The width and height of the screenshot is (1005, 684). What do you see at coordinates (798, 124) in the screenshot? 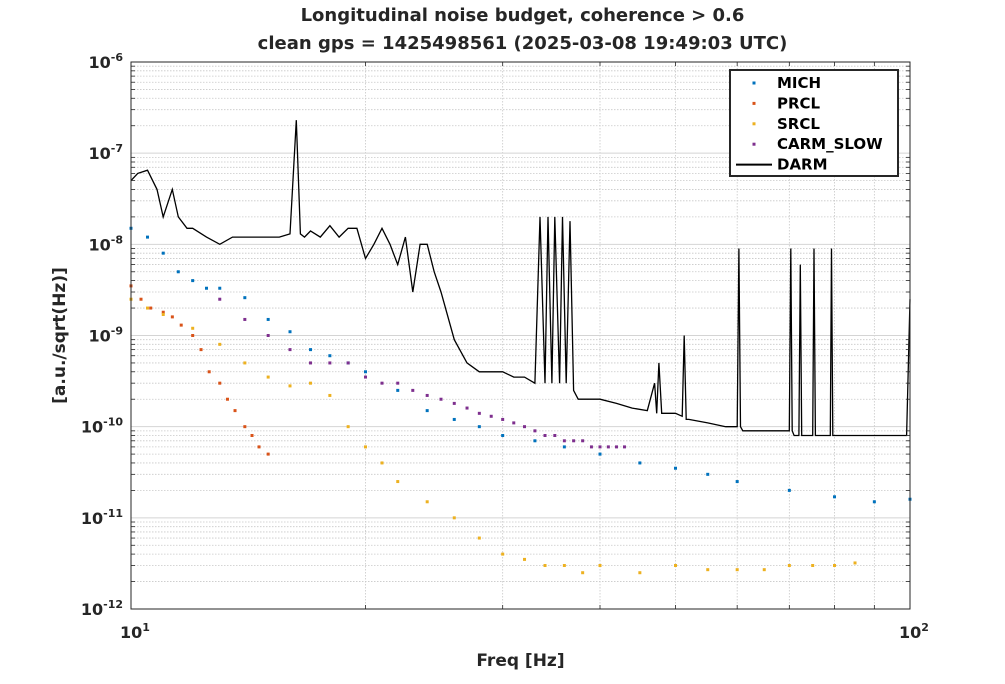
I see `legend-label: SRCL` at bounding box center [798, 124].